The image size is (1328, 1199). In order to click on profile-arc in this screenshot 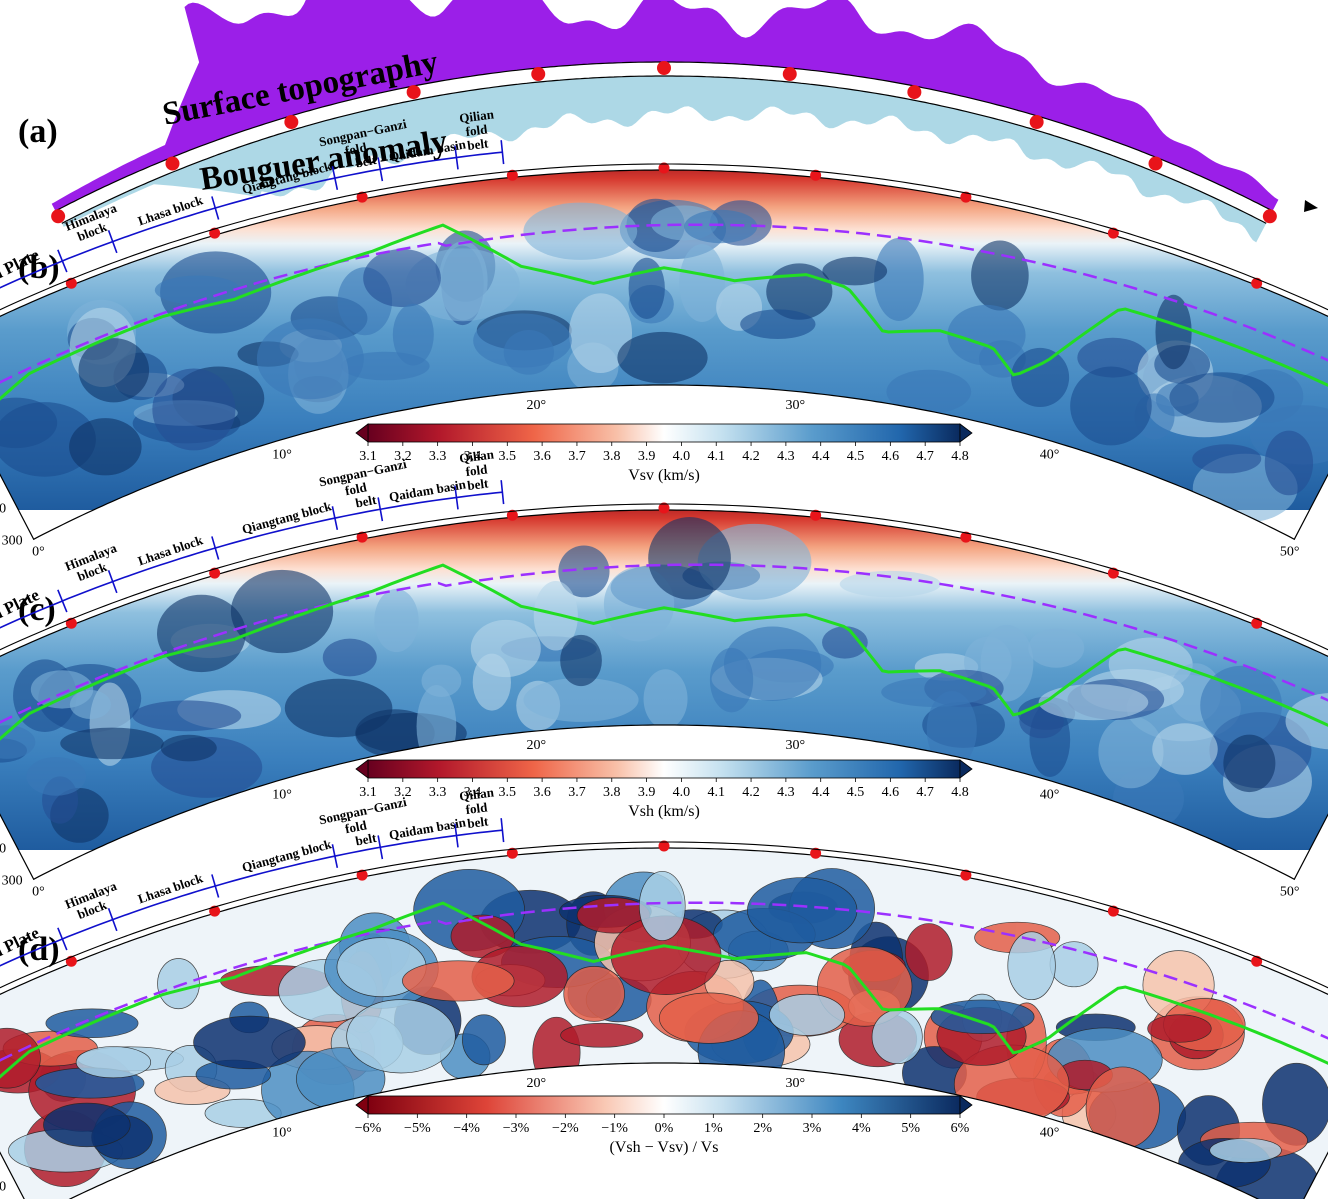, I will do `click(664, 237)`.